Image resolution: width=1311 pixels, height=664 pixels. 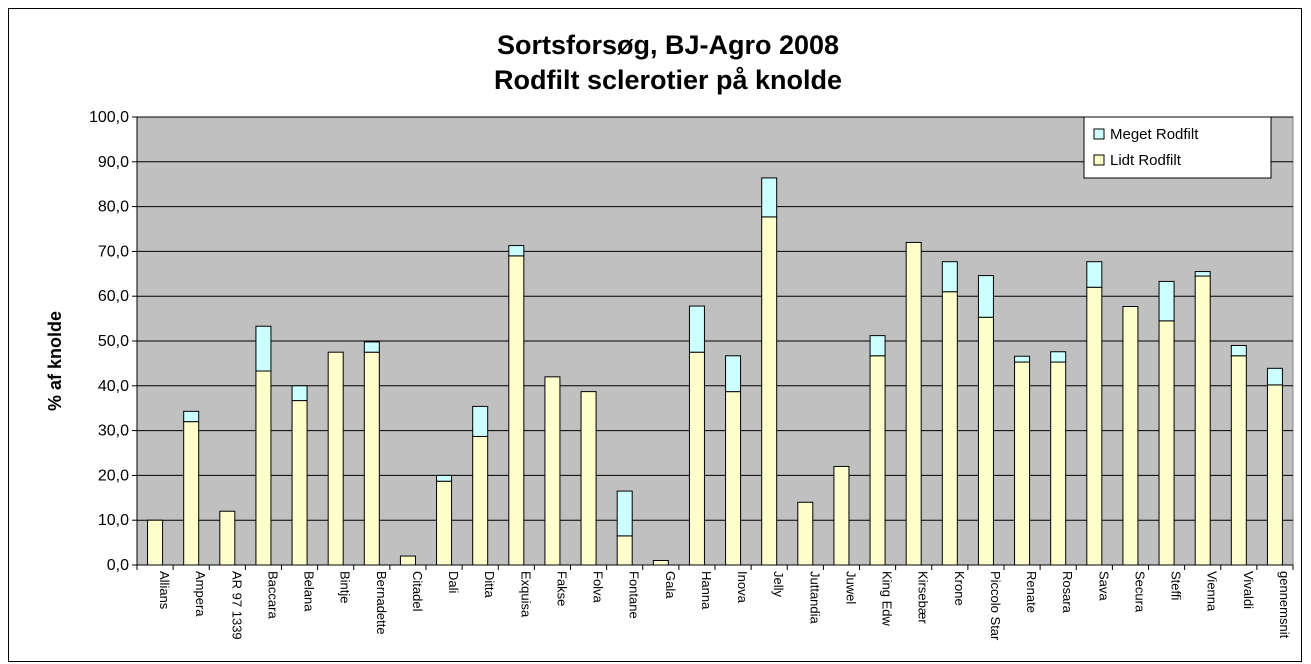 What do you see at coordinates (634, 595) in the screenshot?
I see `x-tick-label: Fontane` at bounding box center [634, 595].